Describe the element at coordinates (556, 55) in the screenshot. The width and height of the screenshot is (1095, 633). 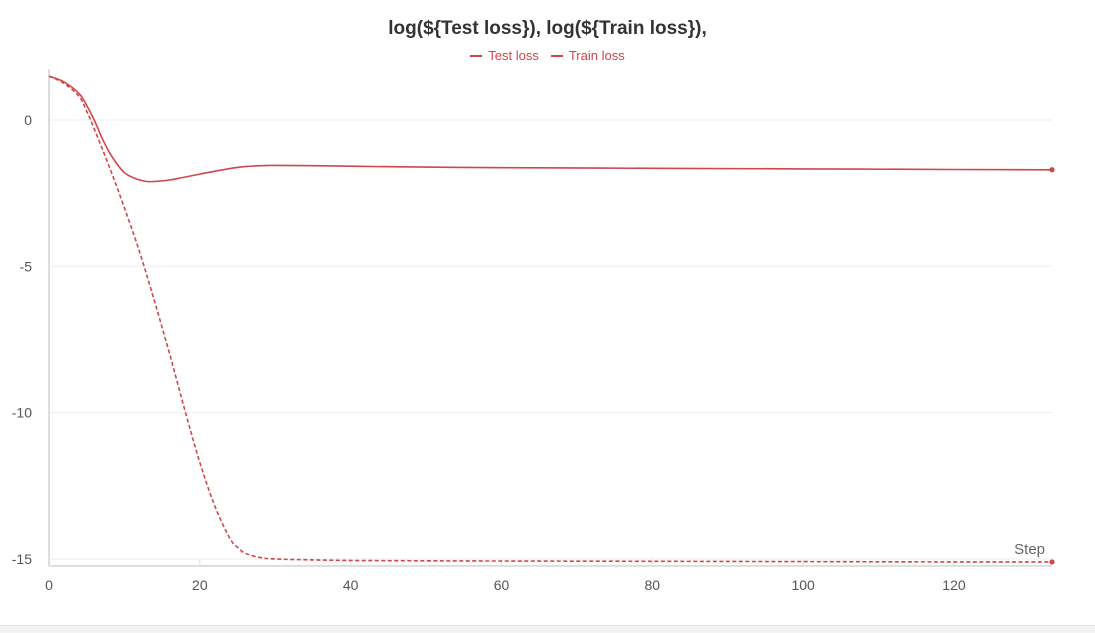
I see `legend-swatch-train-loss` at that location.